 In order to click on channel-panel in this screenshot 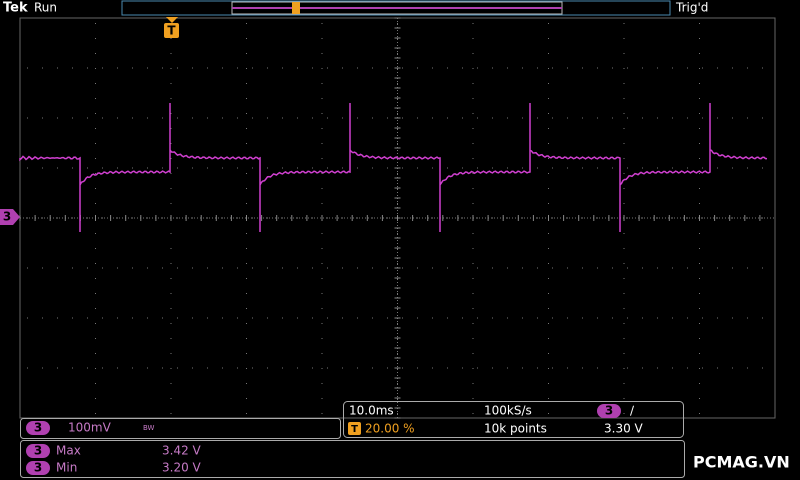, I will do `click(180, 428)`.